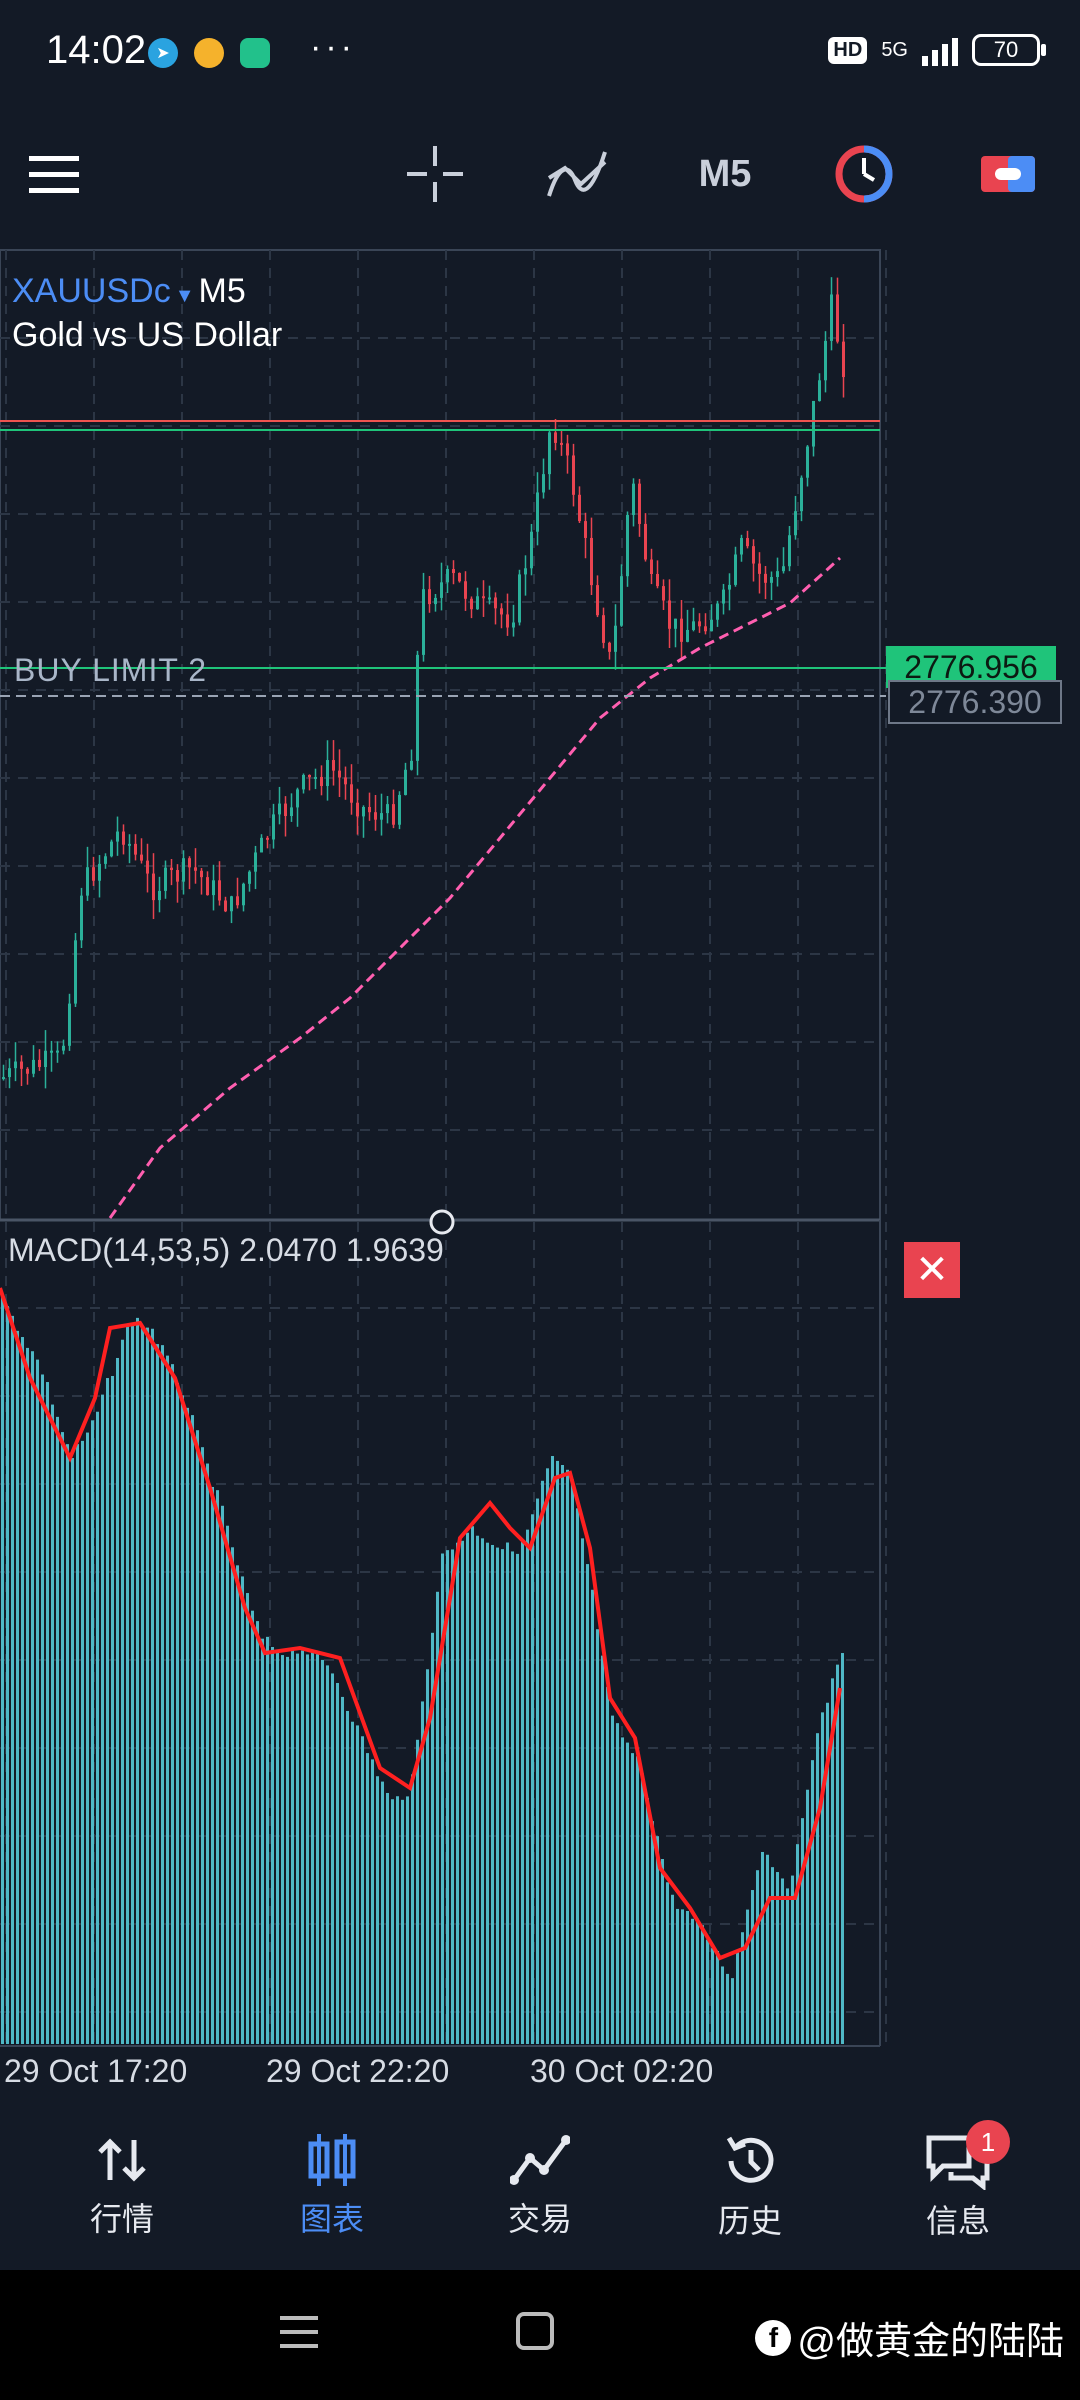  I want to click on clock-button, so click(864, 174).